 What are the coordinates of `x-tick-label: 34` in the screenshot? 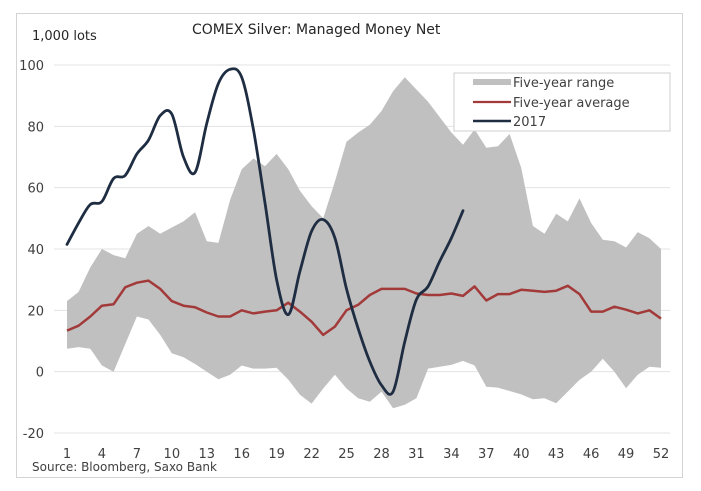 It's located at (451, 454).